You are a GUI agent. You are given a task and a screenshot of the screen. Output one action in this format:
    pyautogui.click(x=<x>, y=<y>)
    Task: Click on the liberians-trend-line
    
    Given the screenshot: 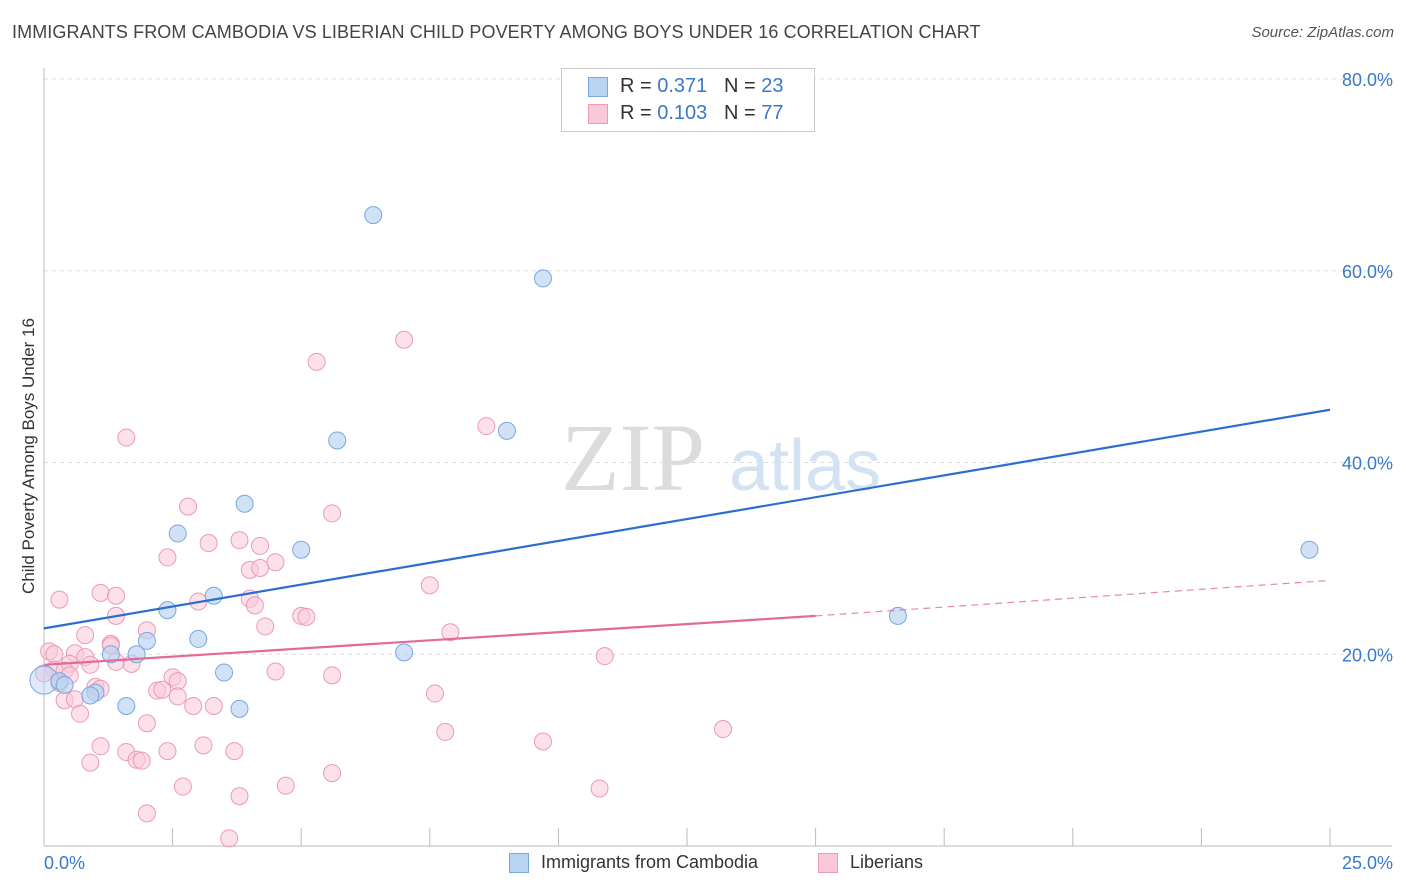 What is the action you would take?
    pyautogui.click(x=429, y=640)
    